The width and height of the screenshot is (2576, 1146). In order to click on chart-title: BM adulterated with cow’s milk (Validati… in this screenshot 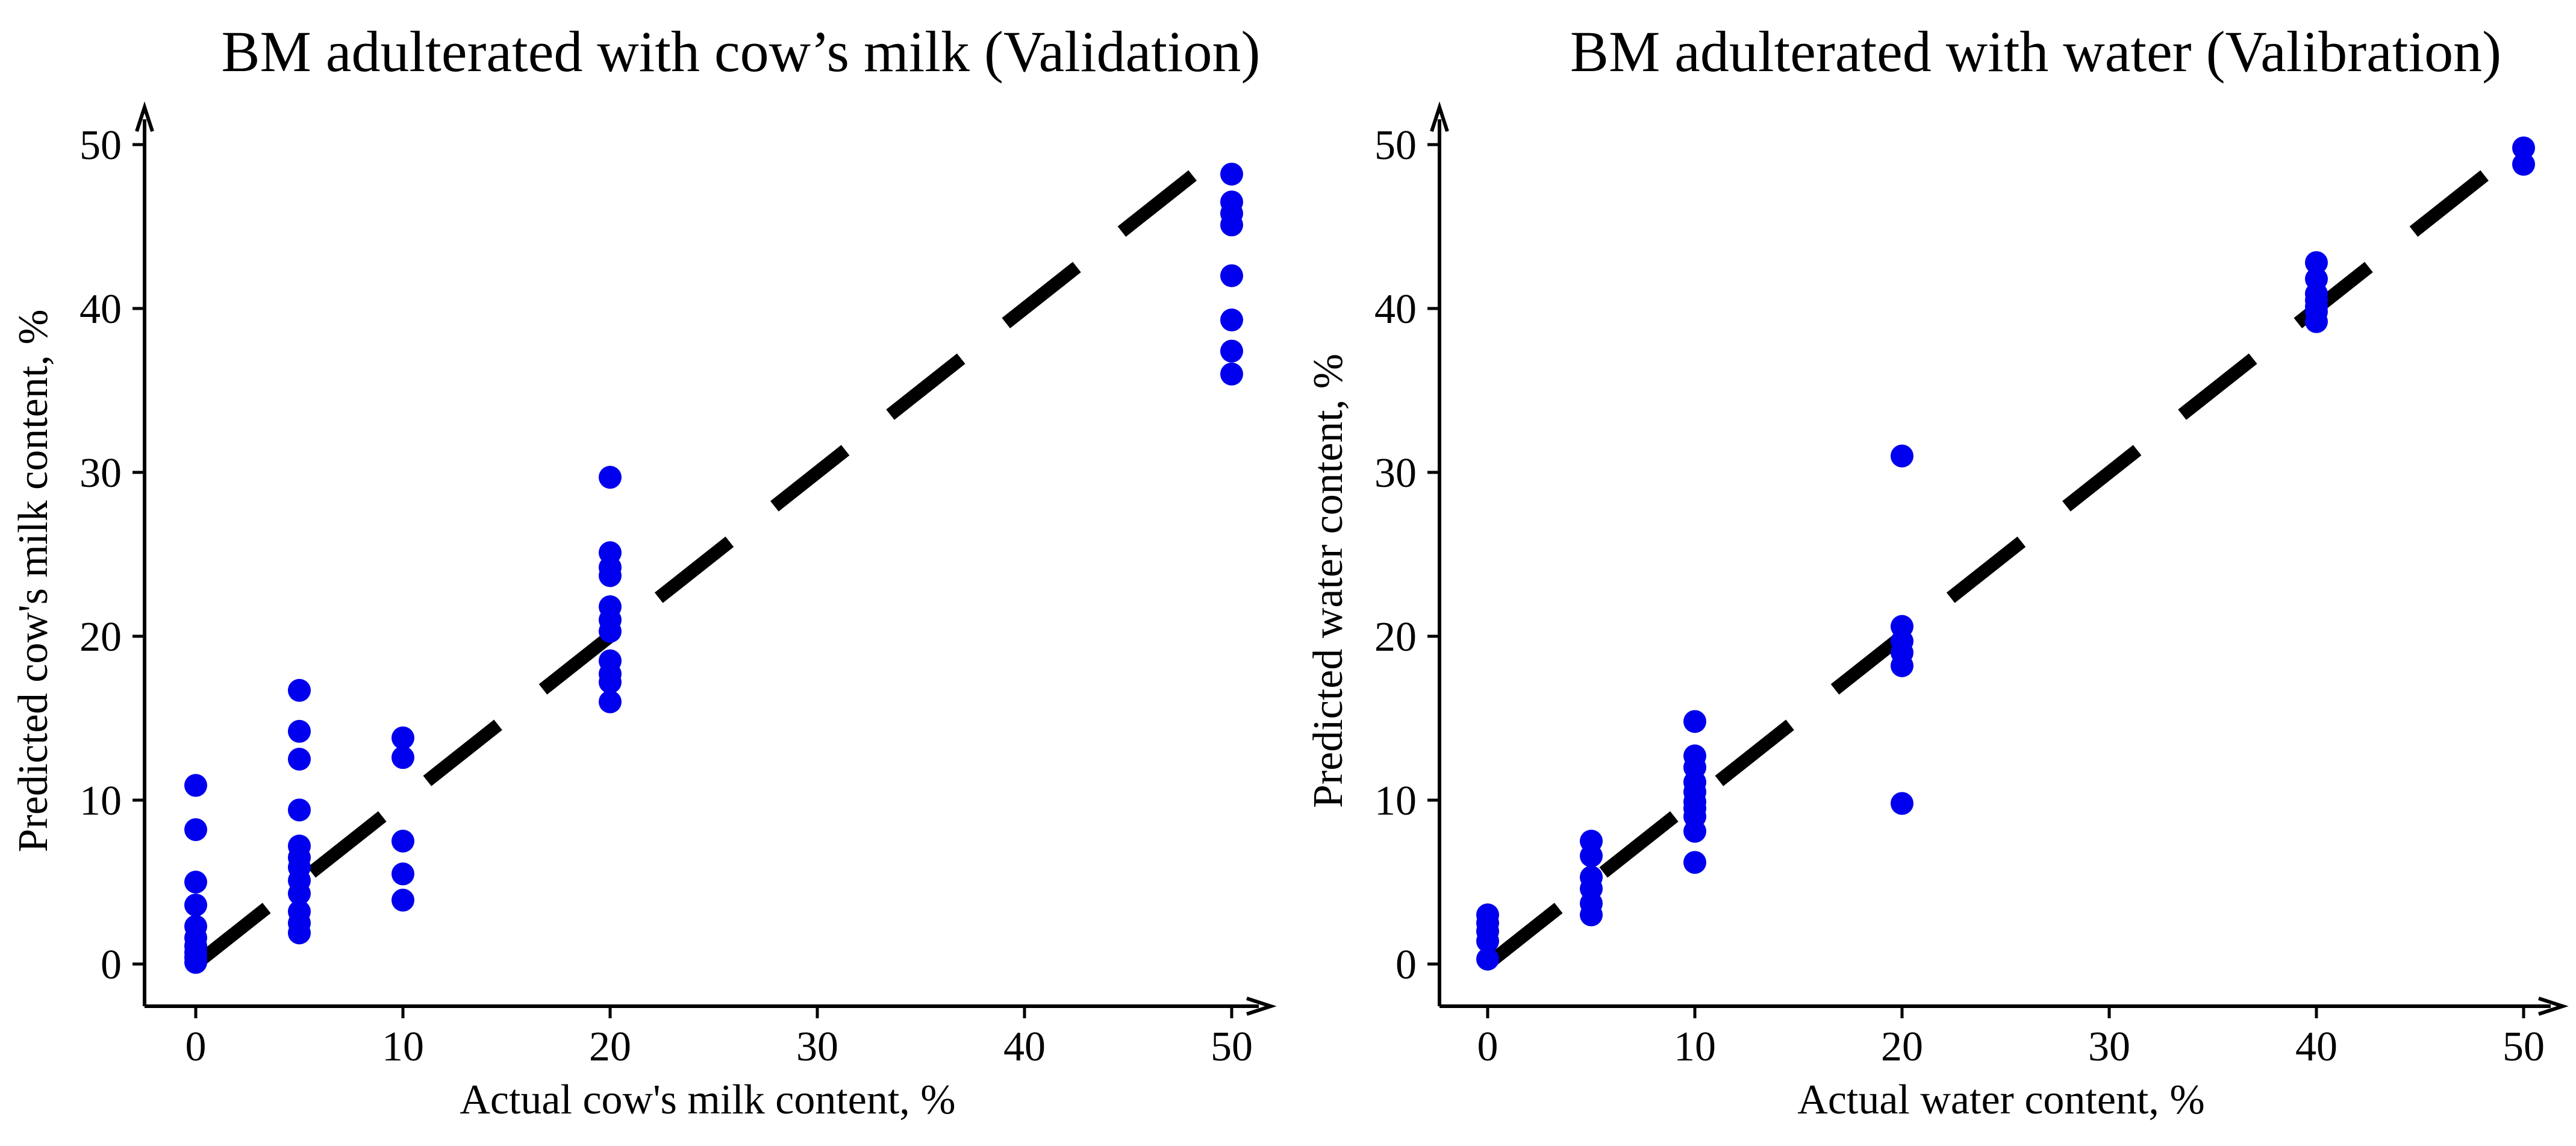, I will do `click(741, 51)`.